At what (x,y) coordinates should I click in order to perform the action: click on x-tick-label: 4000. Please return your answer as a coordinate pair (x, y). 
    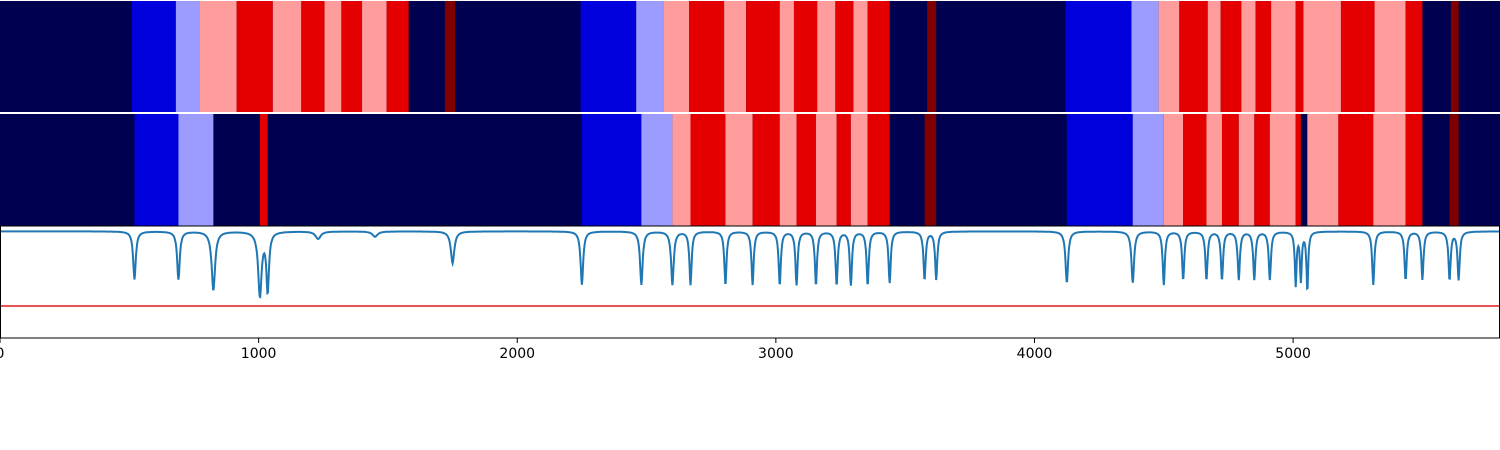
    Looking at the image, I should click on (1035, 354).